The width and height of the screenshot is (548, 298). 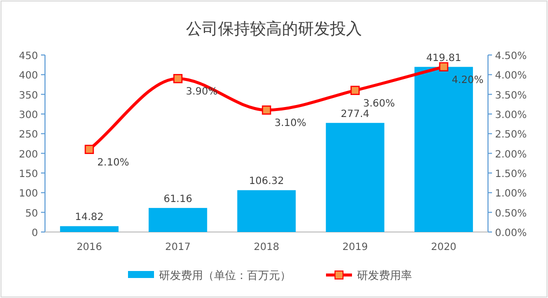 What do you see at coordinates (35, 233) in the screenshot?
I see `y-tick-label: 0` at bounding box center [35, 233].